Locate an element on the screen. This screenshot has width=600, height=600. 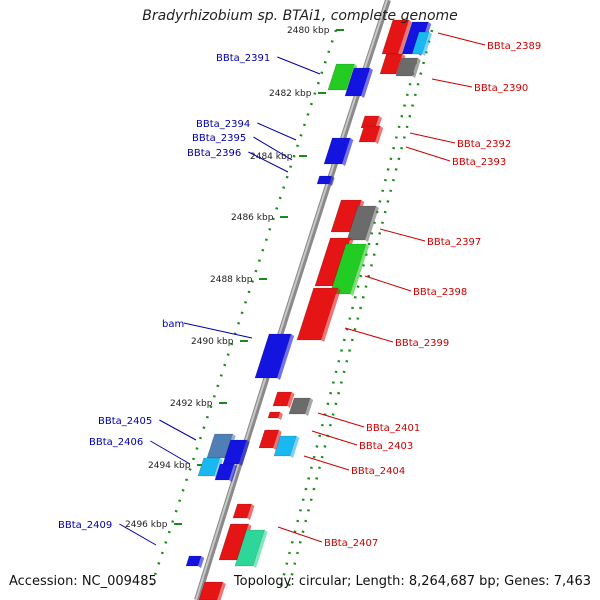
accession-text: Accession: NC_009485 is located at coordinates (83, 581).